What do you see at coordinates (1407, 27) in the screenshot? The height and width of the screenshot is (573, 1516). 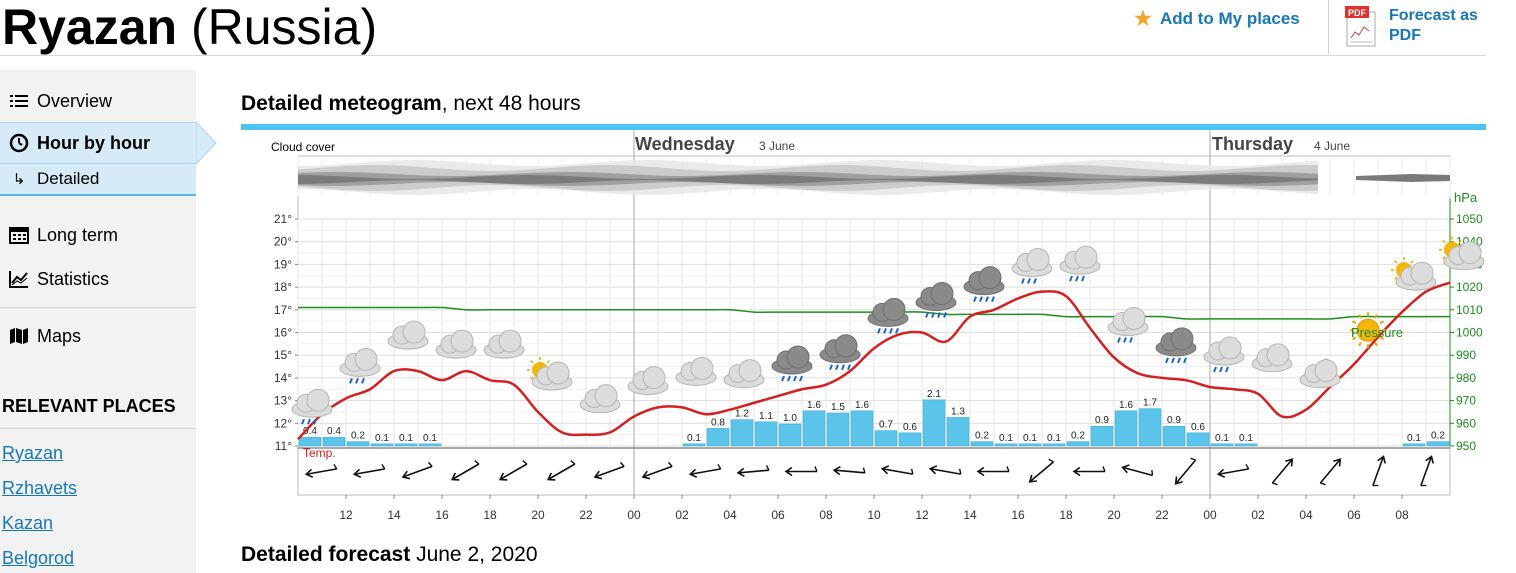 I see `forecast-pdf-button: PDF Forecast as PDF` at bounding box center [1407, 27].